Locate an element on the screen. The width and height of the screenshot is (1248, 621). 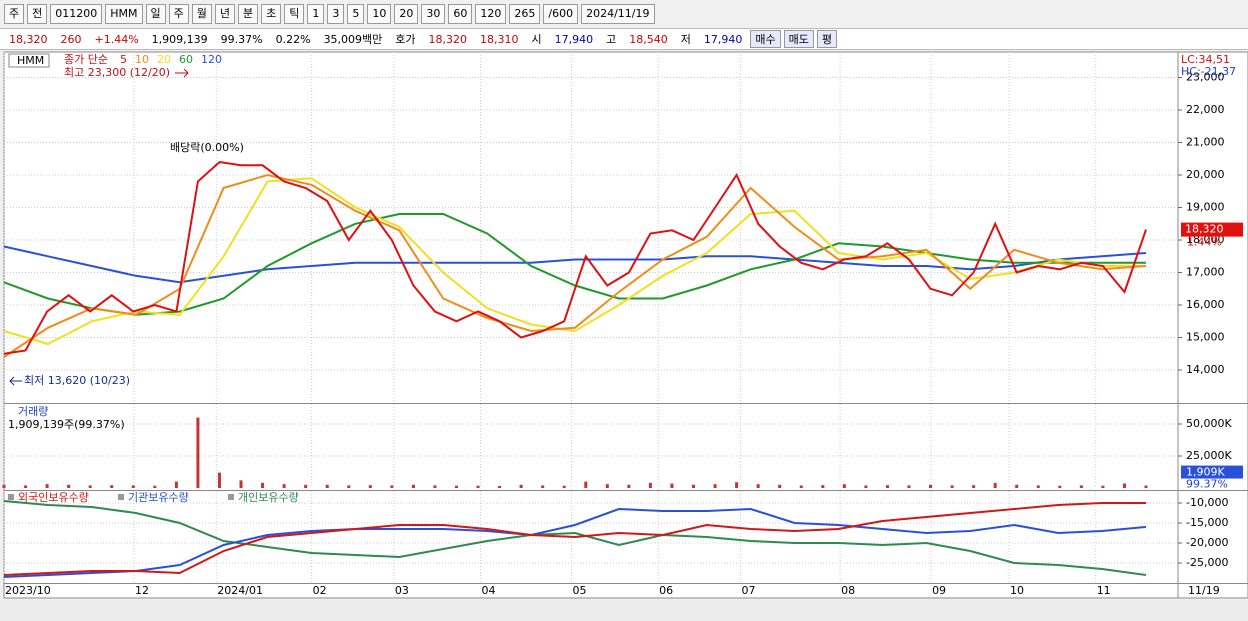
last-volume: 1,909K is located at coordinates (1205, 472).